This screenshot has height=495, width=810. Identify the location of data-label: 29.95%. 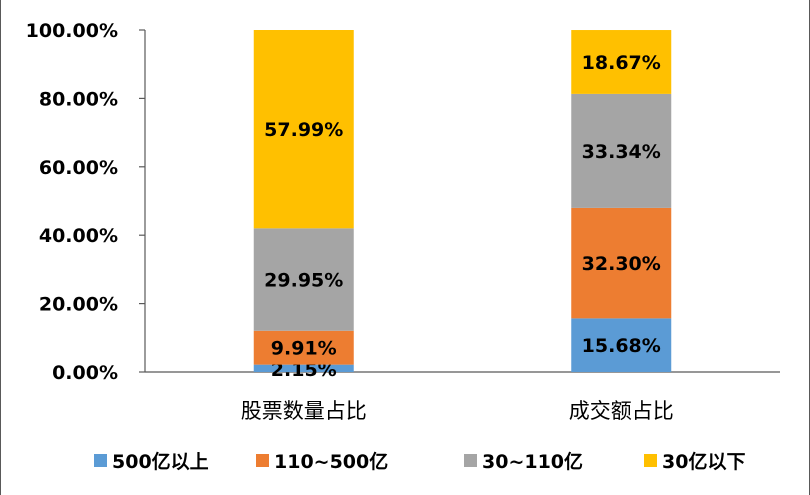
(303, 281).